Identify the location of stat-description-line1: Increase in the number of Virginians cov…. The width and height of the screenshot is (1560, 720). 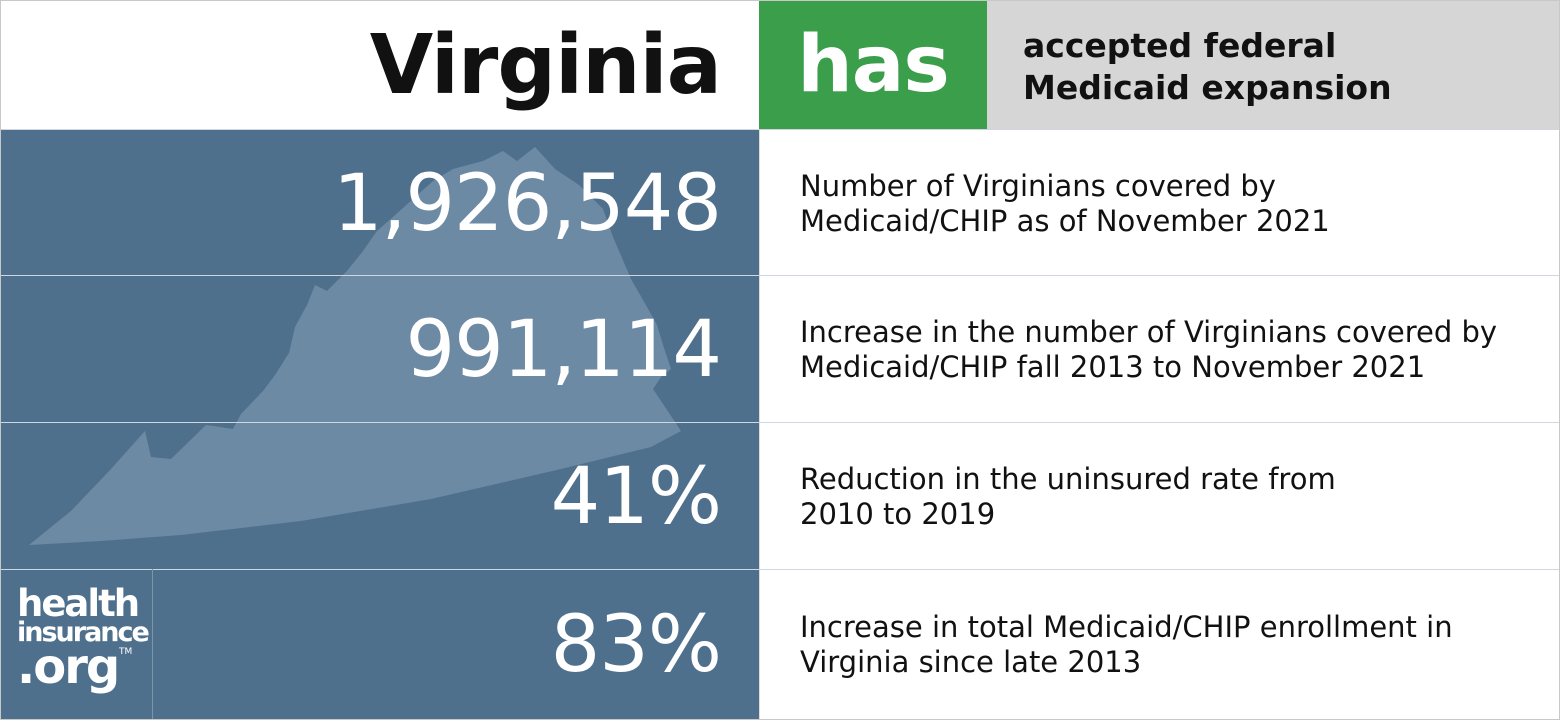
(1149, 331).